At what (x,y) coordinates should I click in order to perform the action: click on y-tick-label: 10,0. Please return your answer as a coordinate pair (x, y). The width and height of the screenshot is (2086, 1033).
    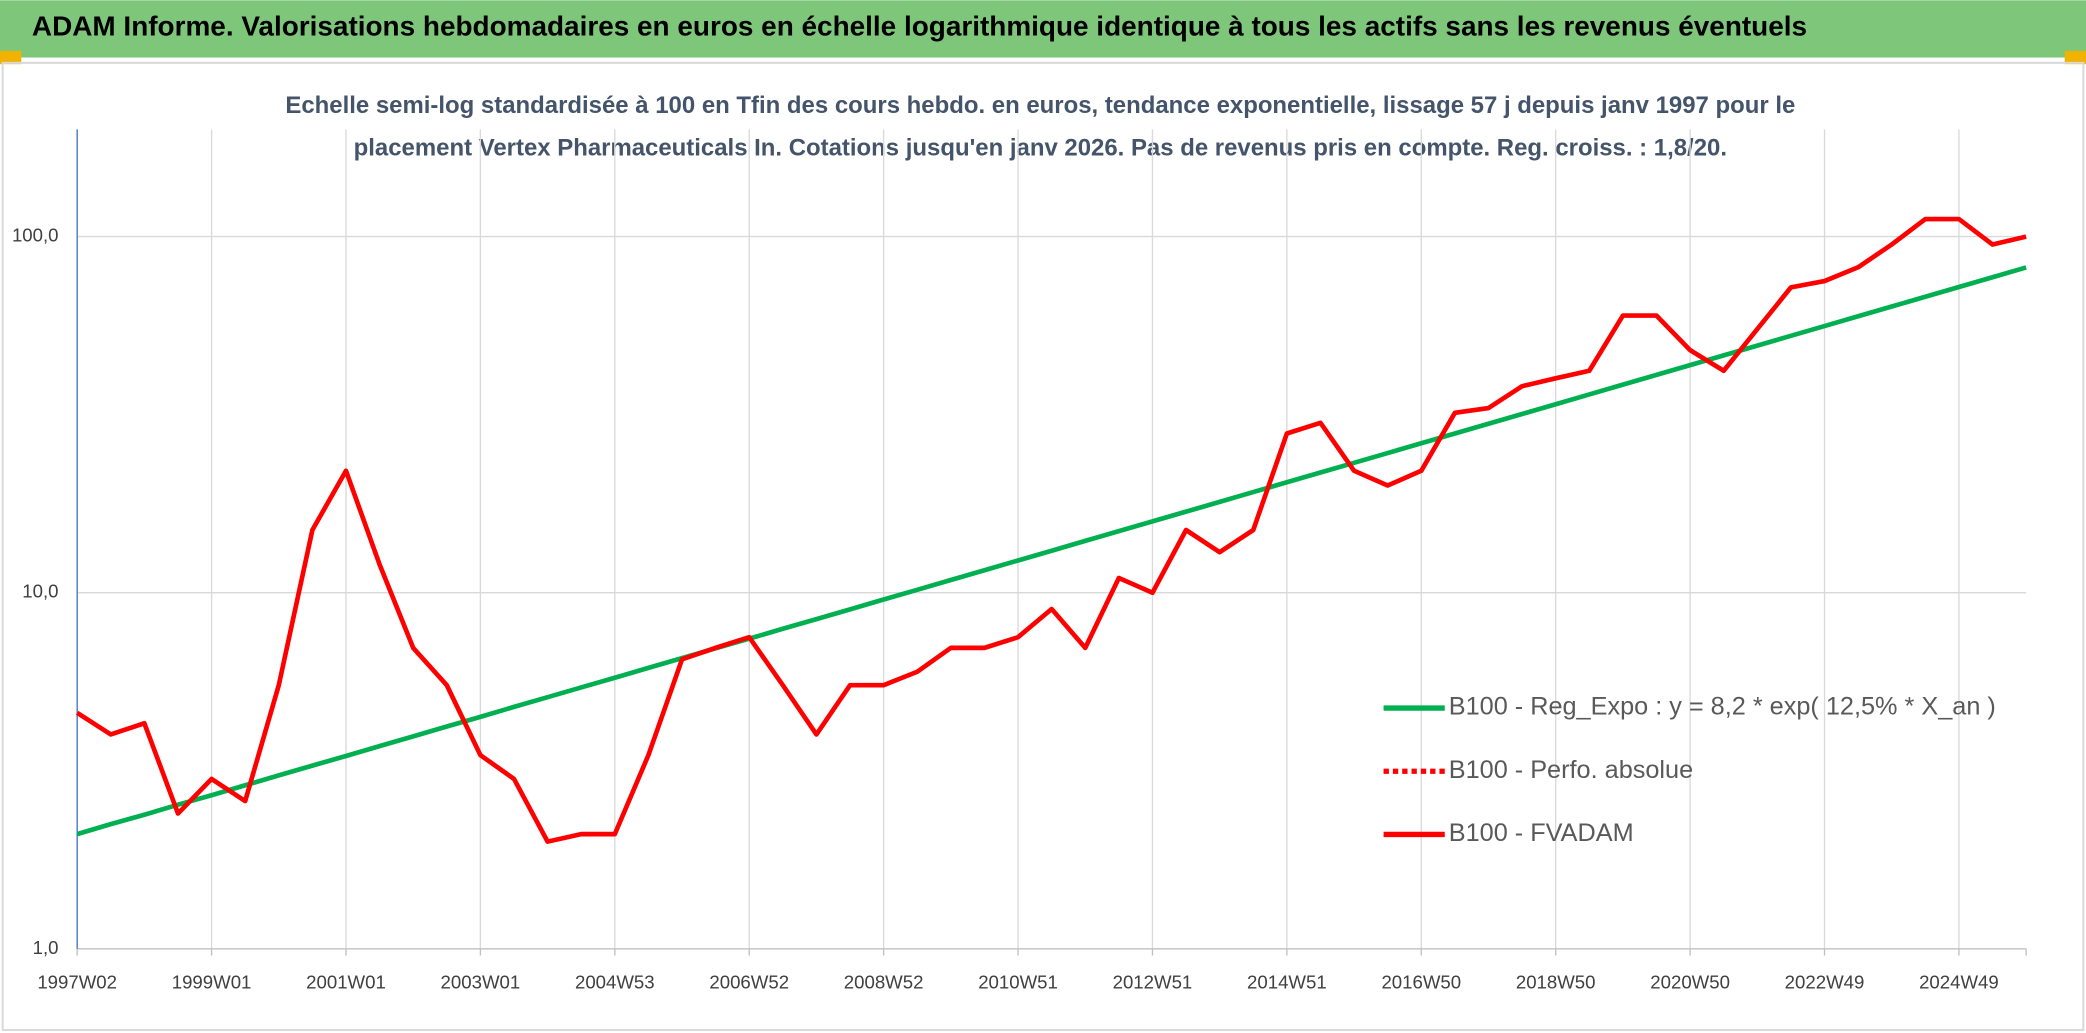
    Looking at the image, I should click on (40, 591).